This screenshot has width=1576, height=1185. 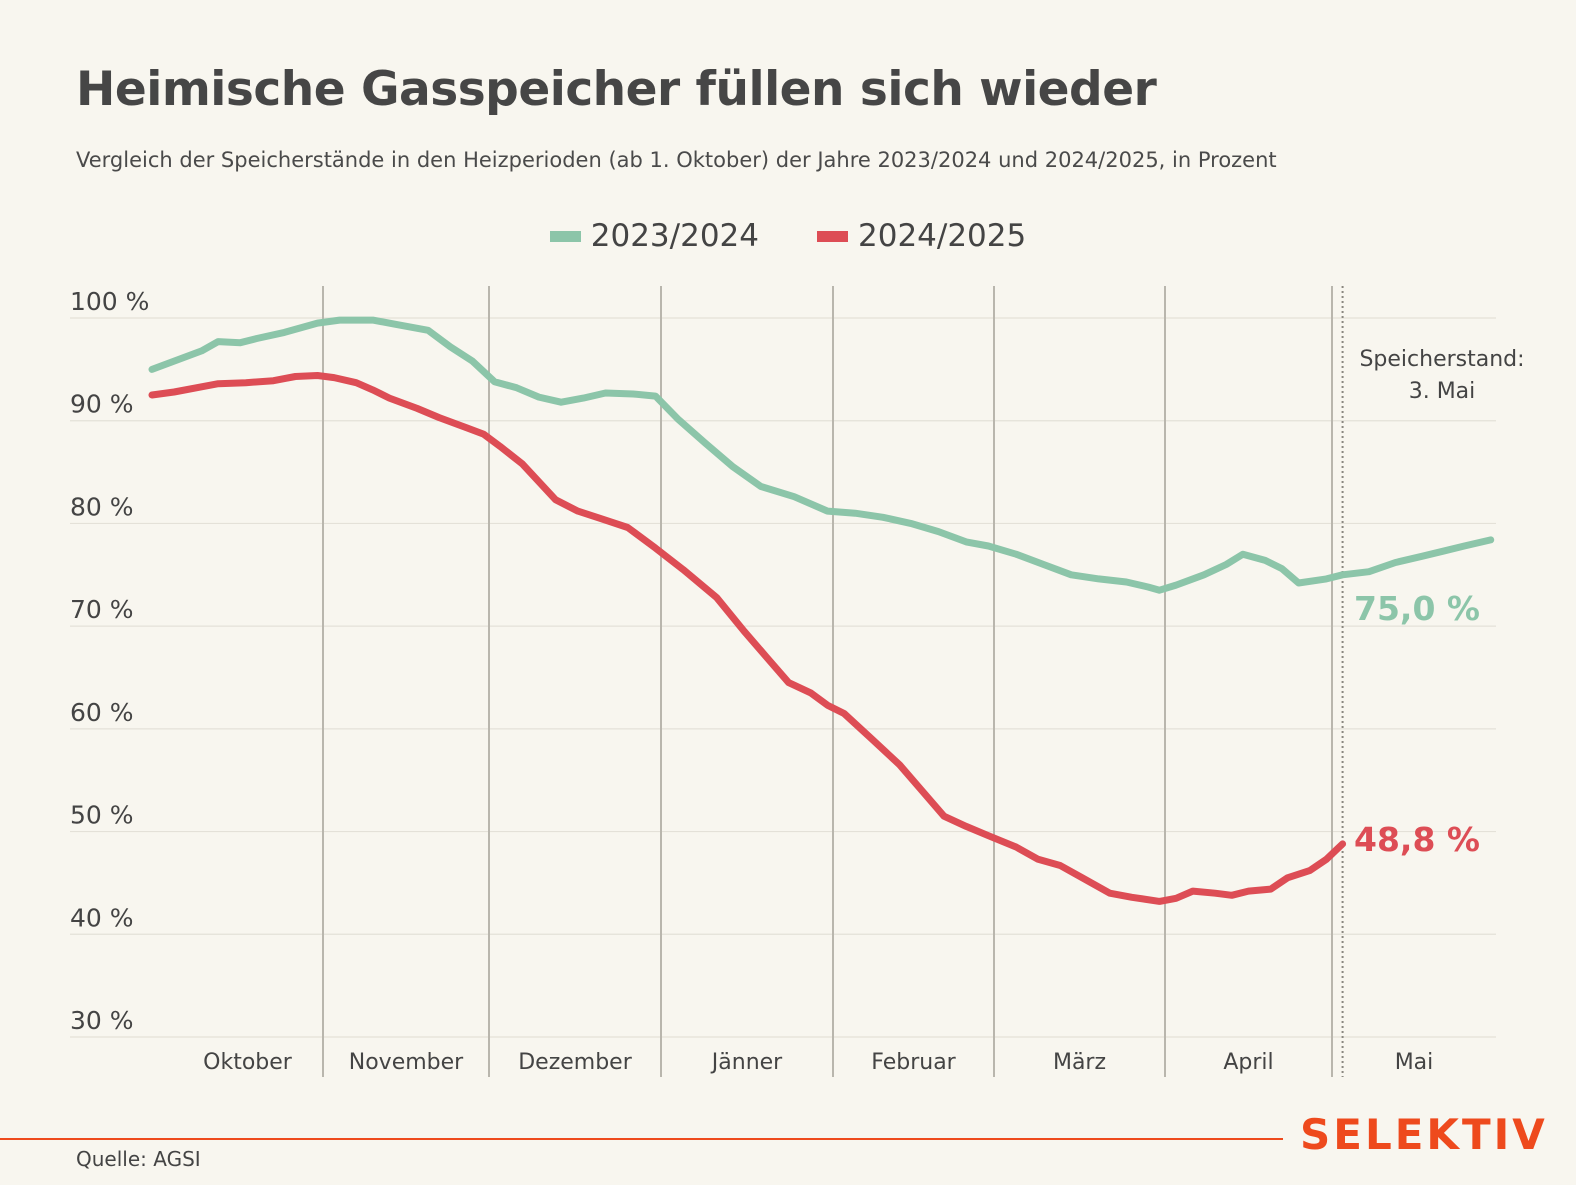 I want to click on y-tick-label-60: 60 %, so click(x=102, y=712).